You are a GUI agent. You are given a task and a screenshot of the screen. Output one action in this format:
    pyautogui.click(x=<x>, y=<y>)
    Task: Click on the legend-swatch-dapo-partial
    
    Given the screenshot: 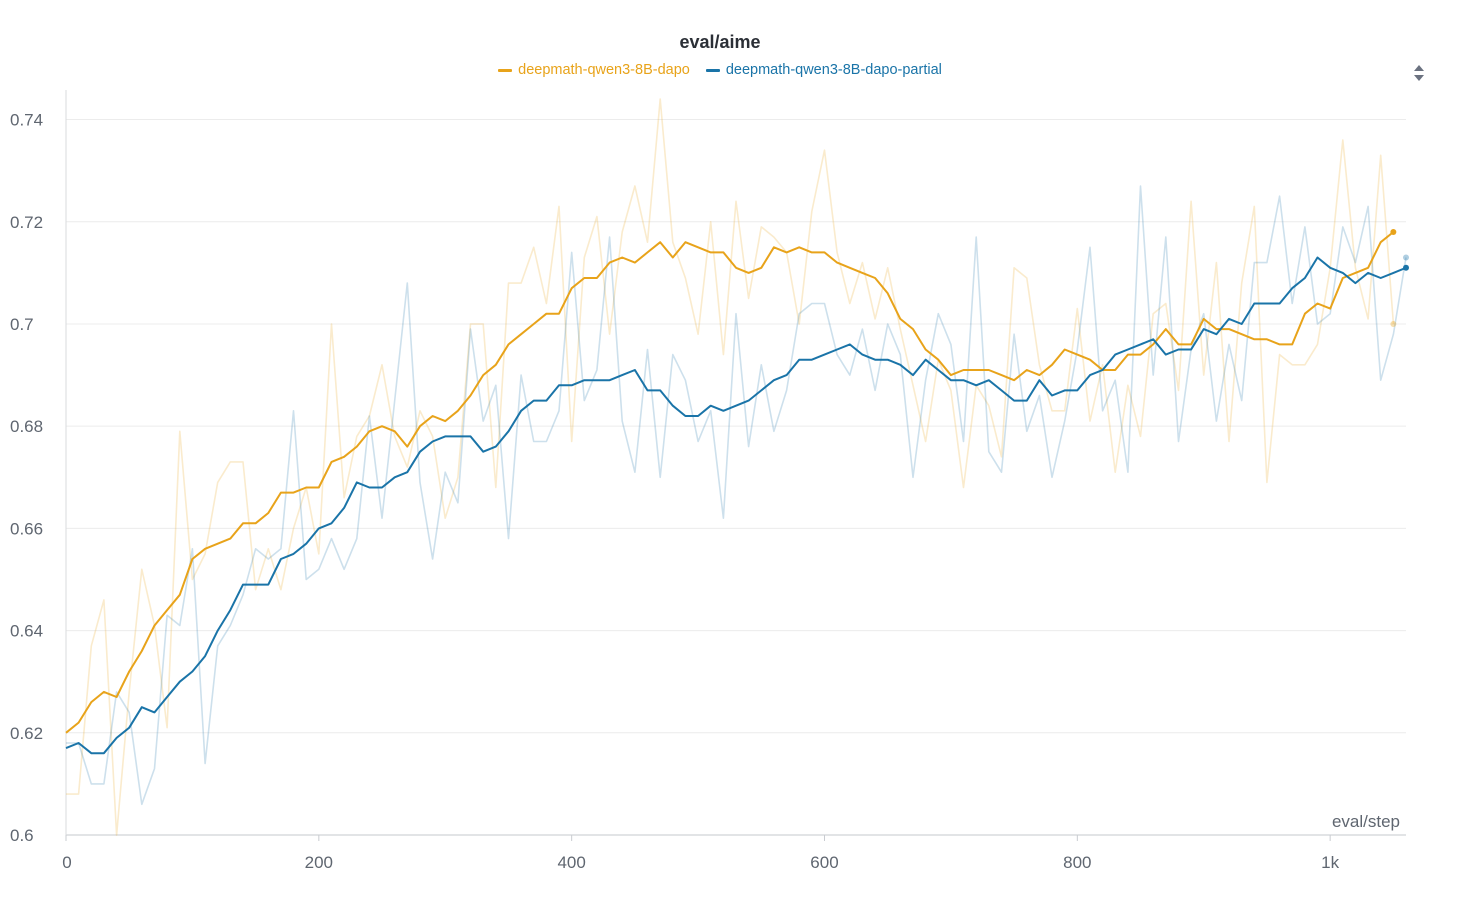 What is the action you would take?
    pyautogui.click(x=712, y=70)
    